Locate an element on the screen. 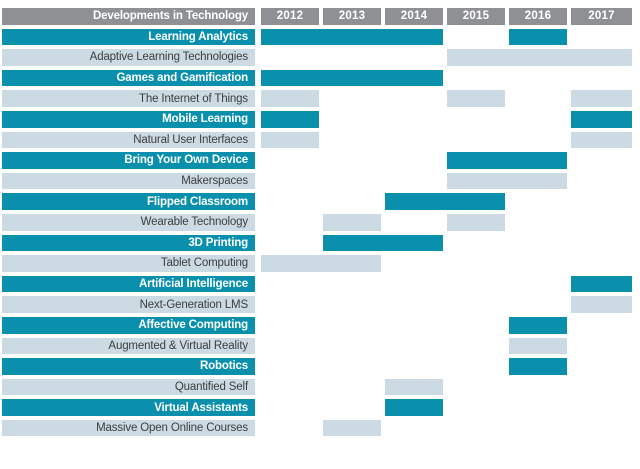 This screenshot has width=640, height=469. row-label: Affective Computing is located at coordinates (128, 325).